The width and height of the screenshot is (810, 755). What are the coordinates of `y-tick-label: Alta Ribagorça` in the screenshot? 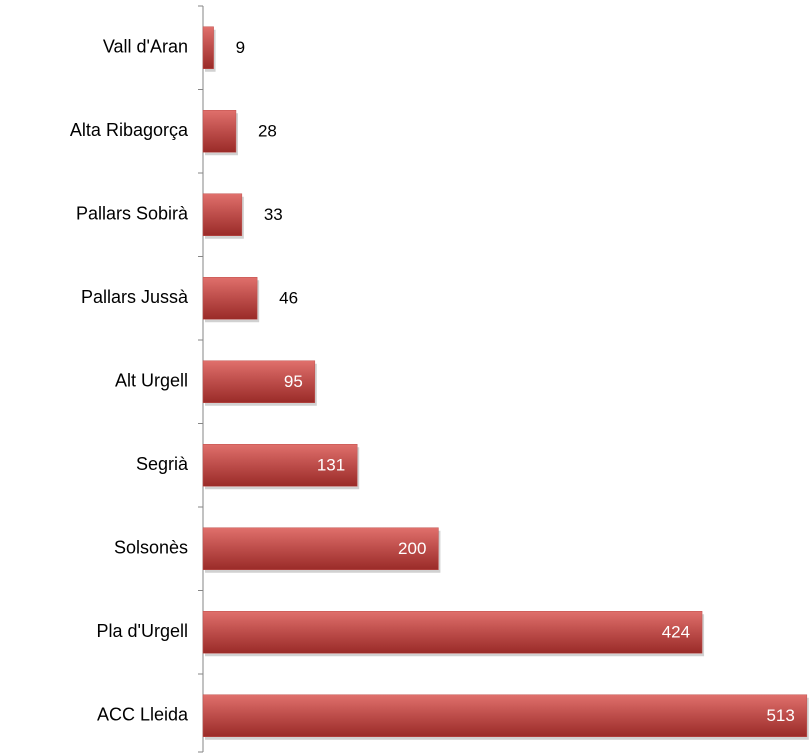 It's located at (129, 130).